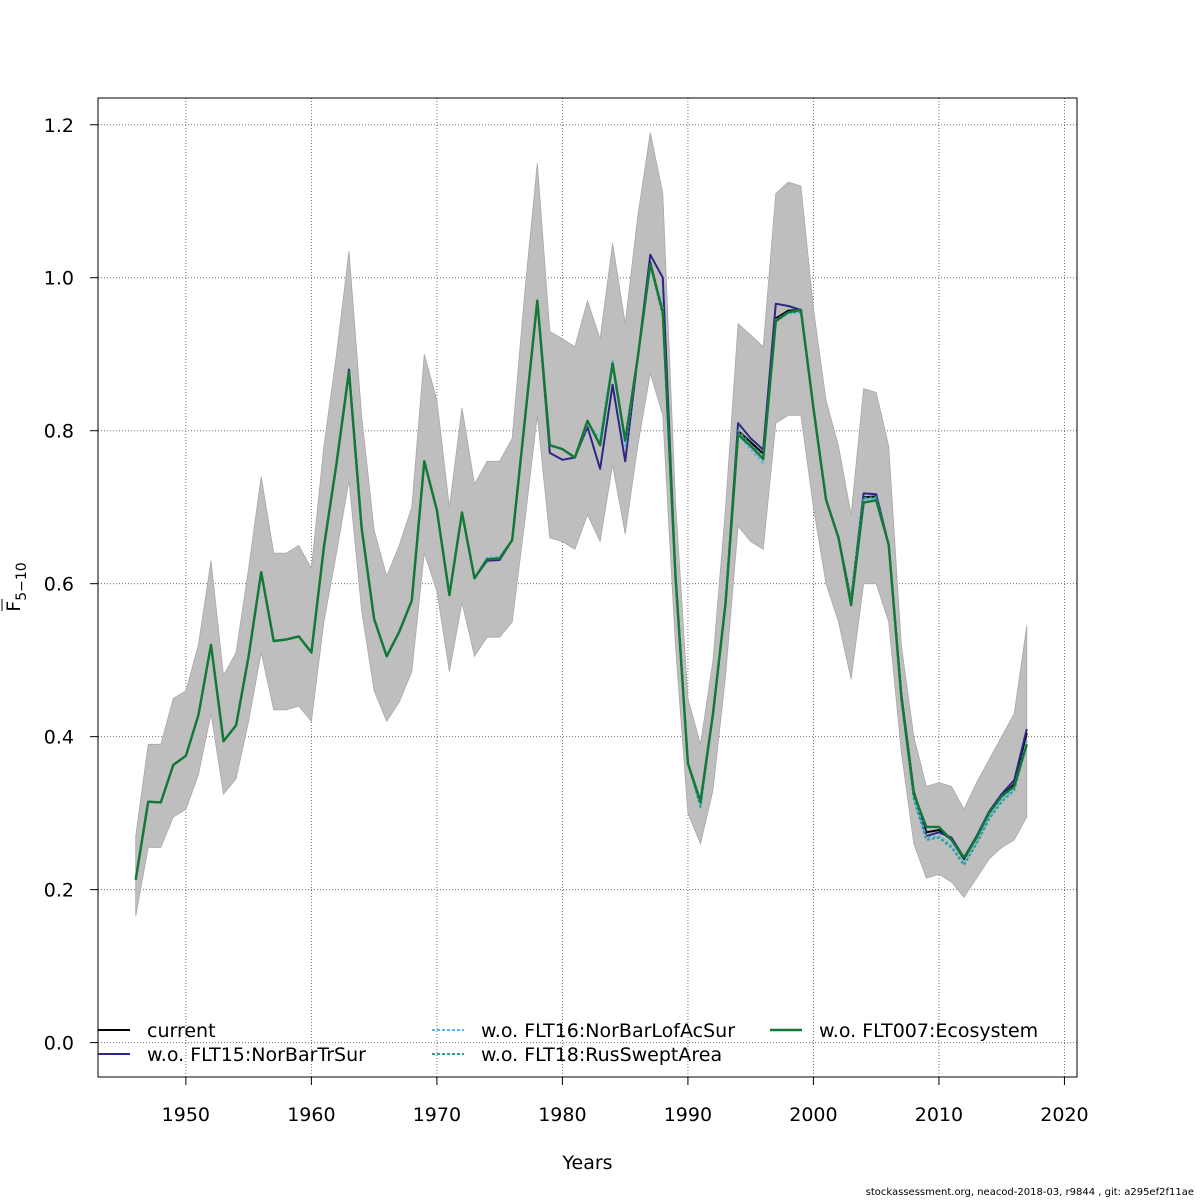 This screenshot has height=1200, width=1200. Describe the element at coordinates (59, 126) in the screenshot. I see `y-tick-label: 1.2` at that location.